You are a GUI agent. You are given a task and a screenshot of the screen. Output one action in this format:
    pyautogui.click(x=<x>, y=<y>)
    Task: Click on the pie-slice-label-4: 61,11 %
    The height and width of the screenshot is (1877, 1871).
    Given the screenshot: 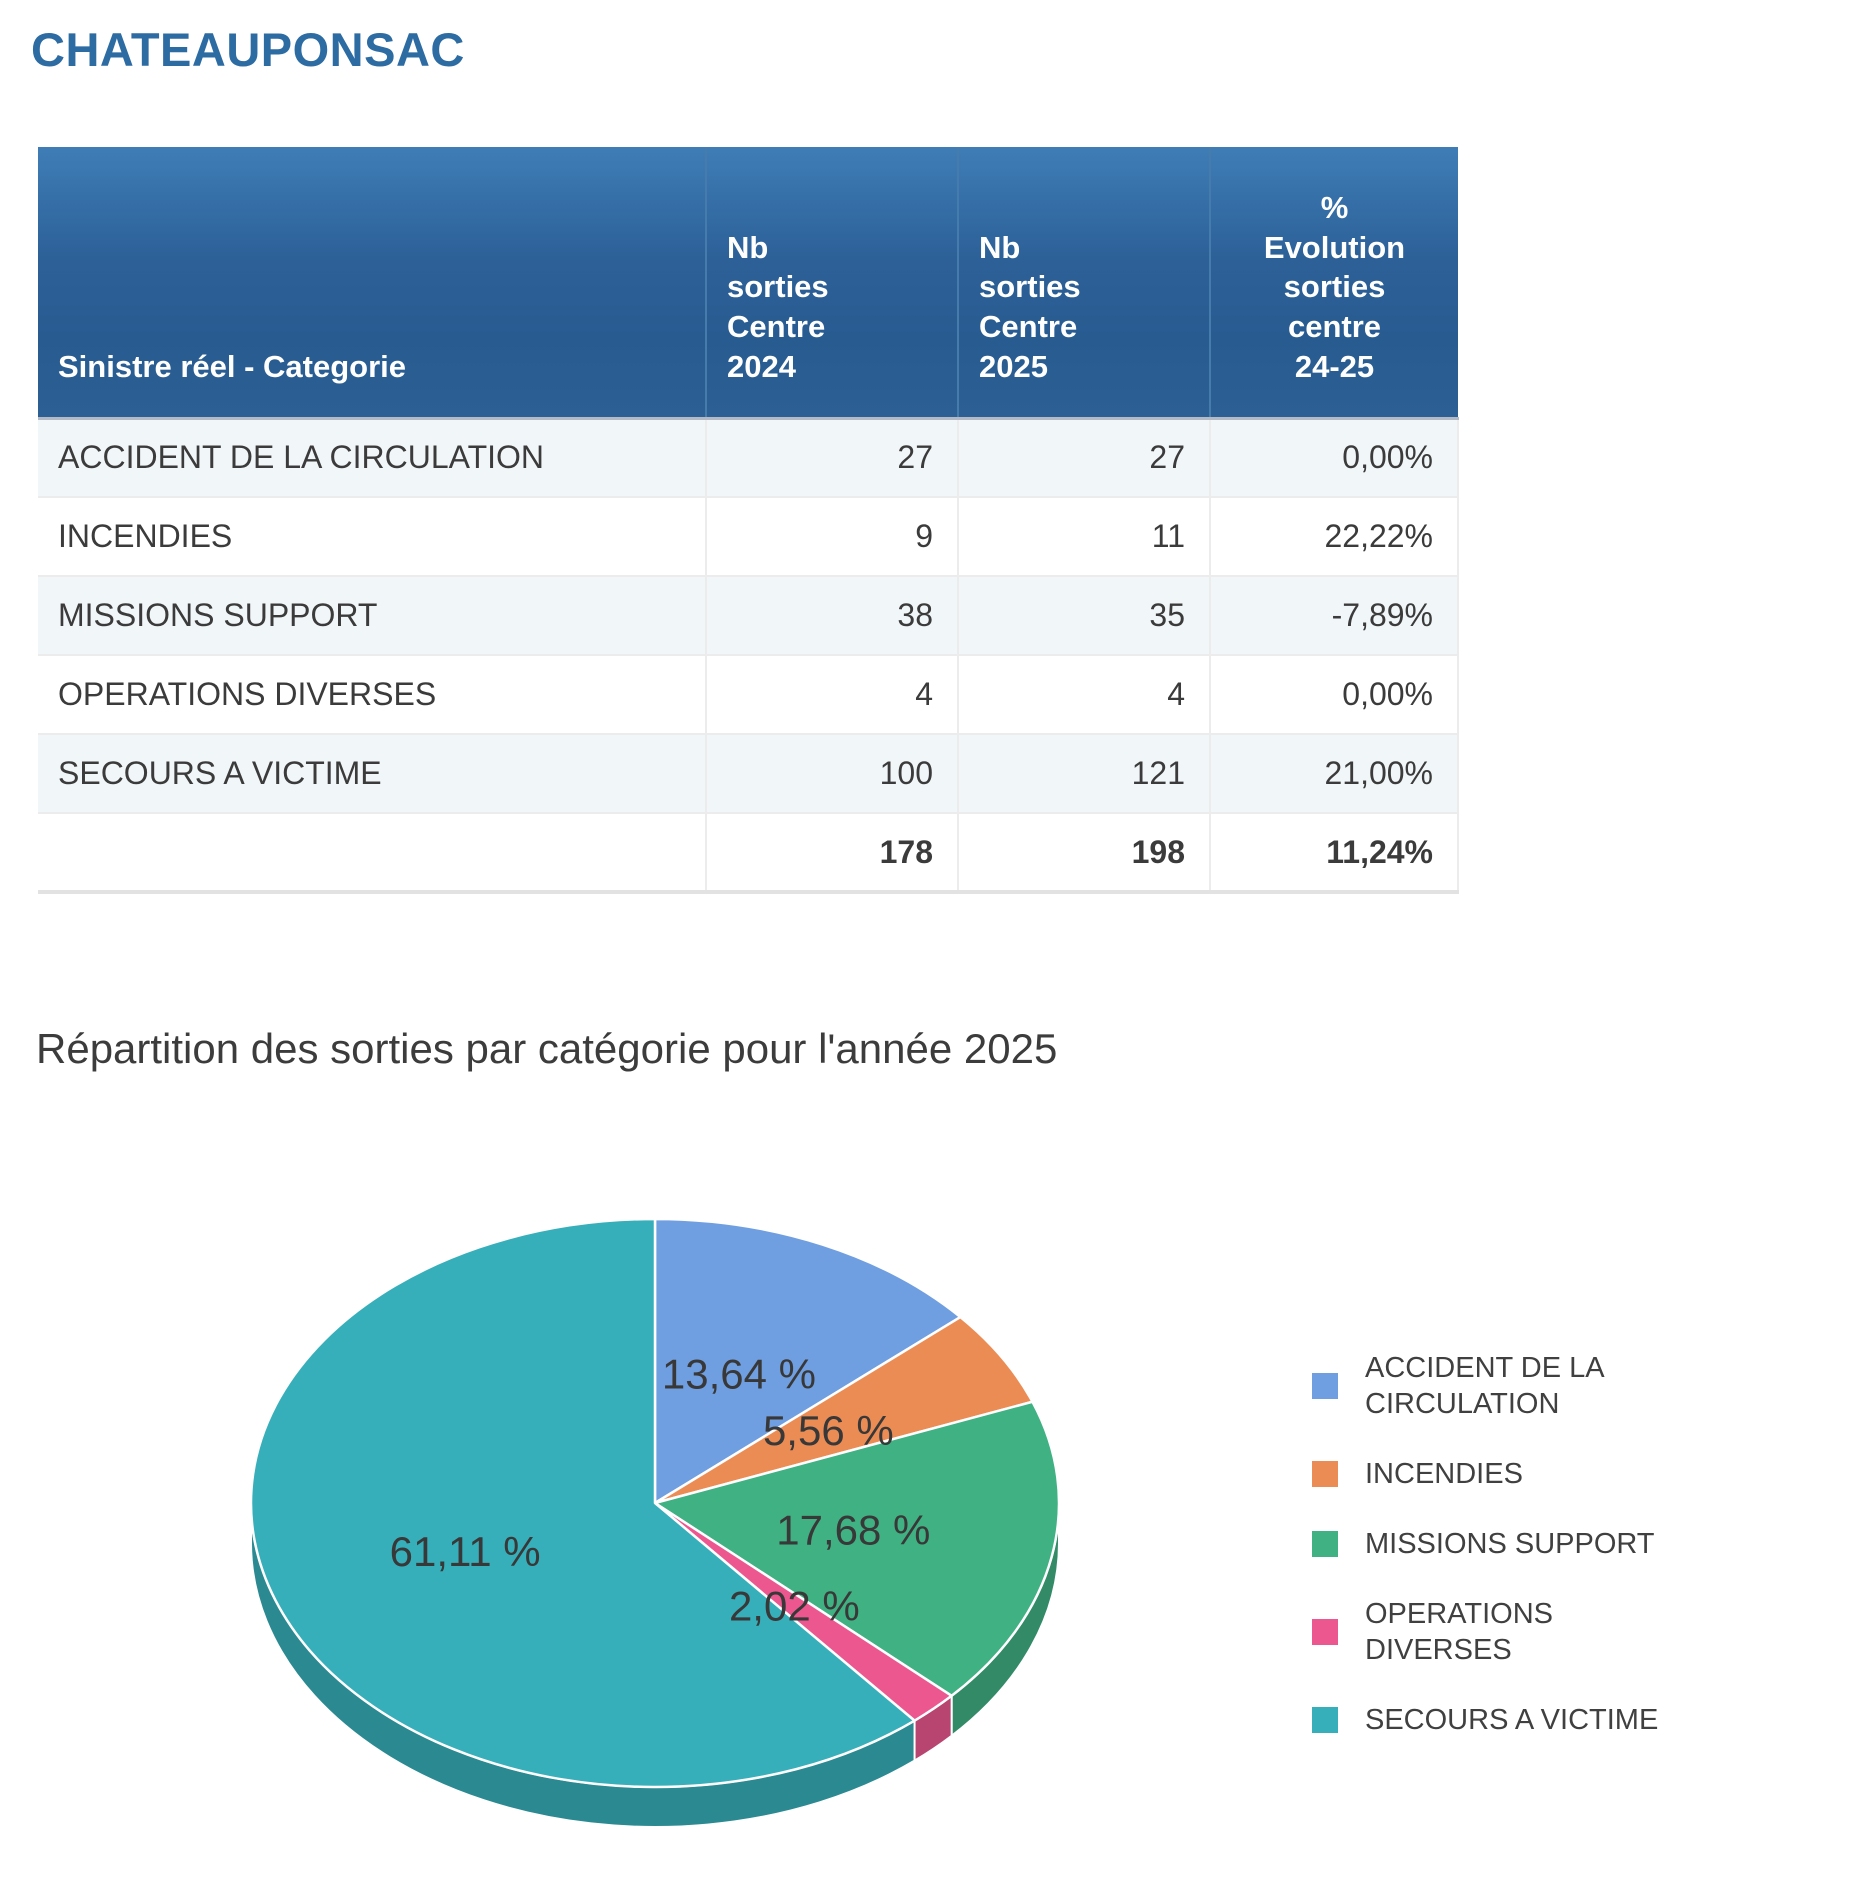 What is the action you would take?
    pyautogui.click(x=465, y=1551)
    